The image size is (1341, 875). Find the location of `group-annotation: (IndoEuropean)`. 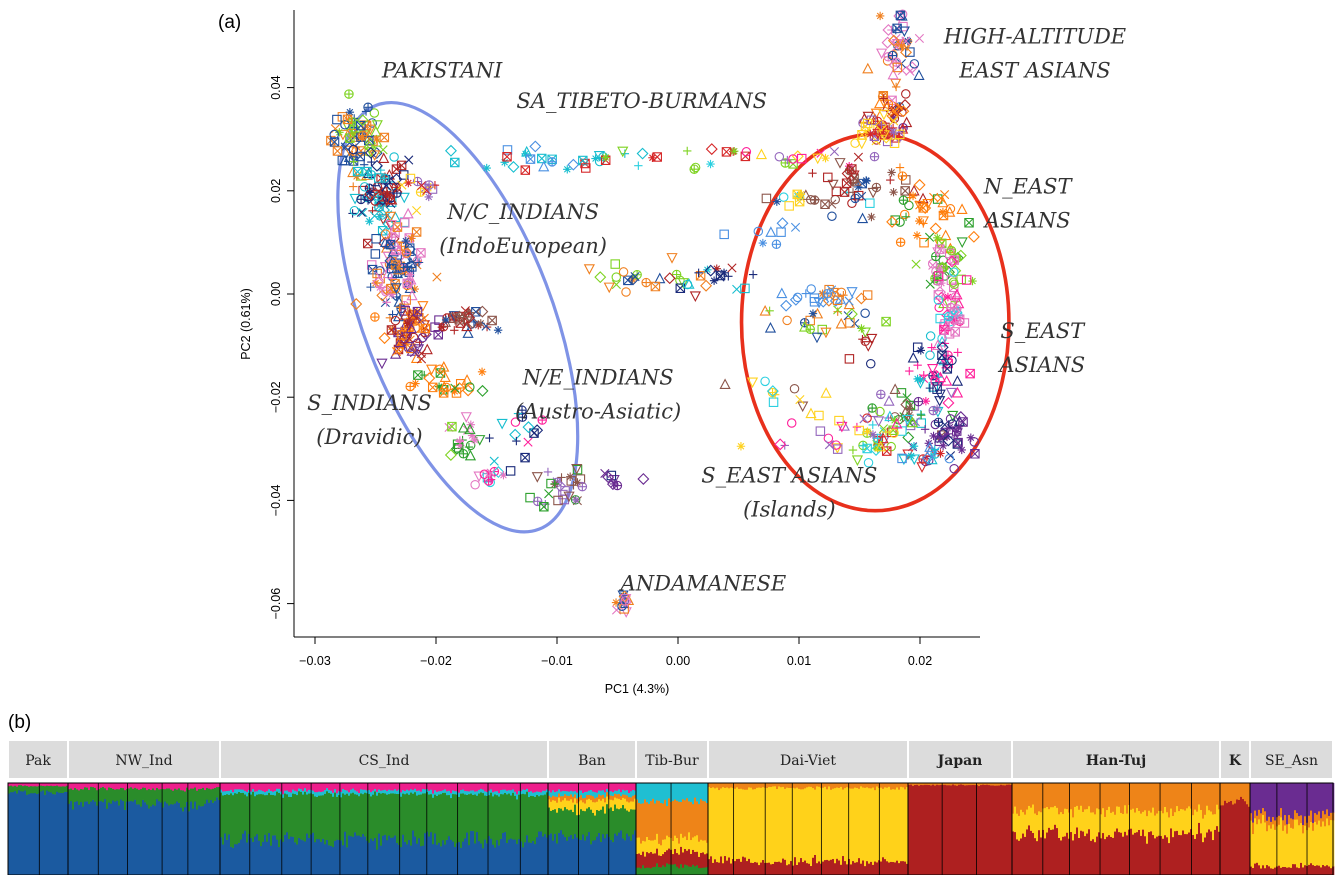

group-annotation: (IndoEuropean) is located at coordinates (523, 246).